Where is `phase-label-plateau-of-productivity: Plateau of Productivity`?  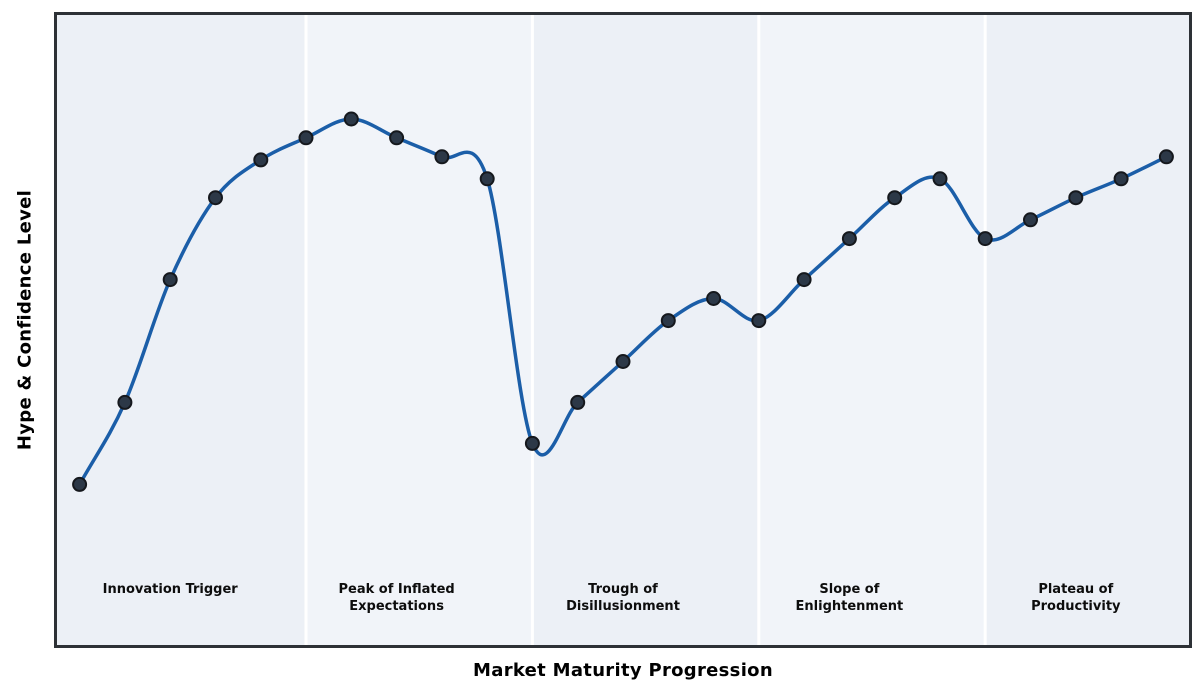 phase-label-plateau-of-productivity: Plateau of Productivity is located at coordinates (1076, 598).